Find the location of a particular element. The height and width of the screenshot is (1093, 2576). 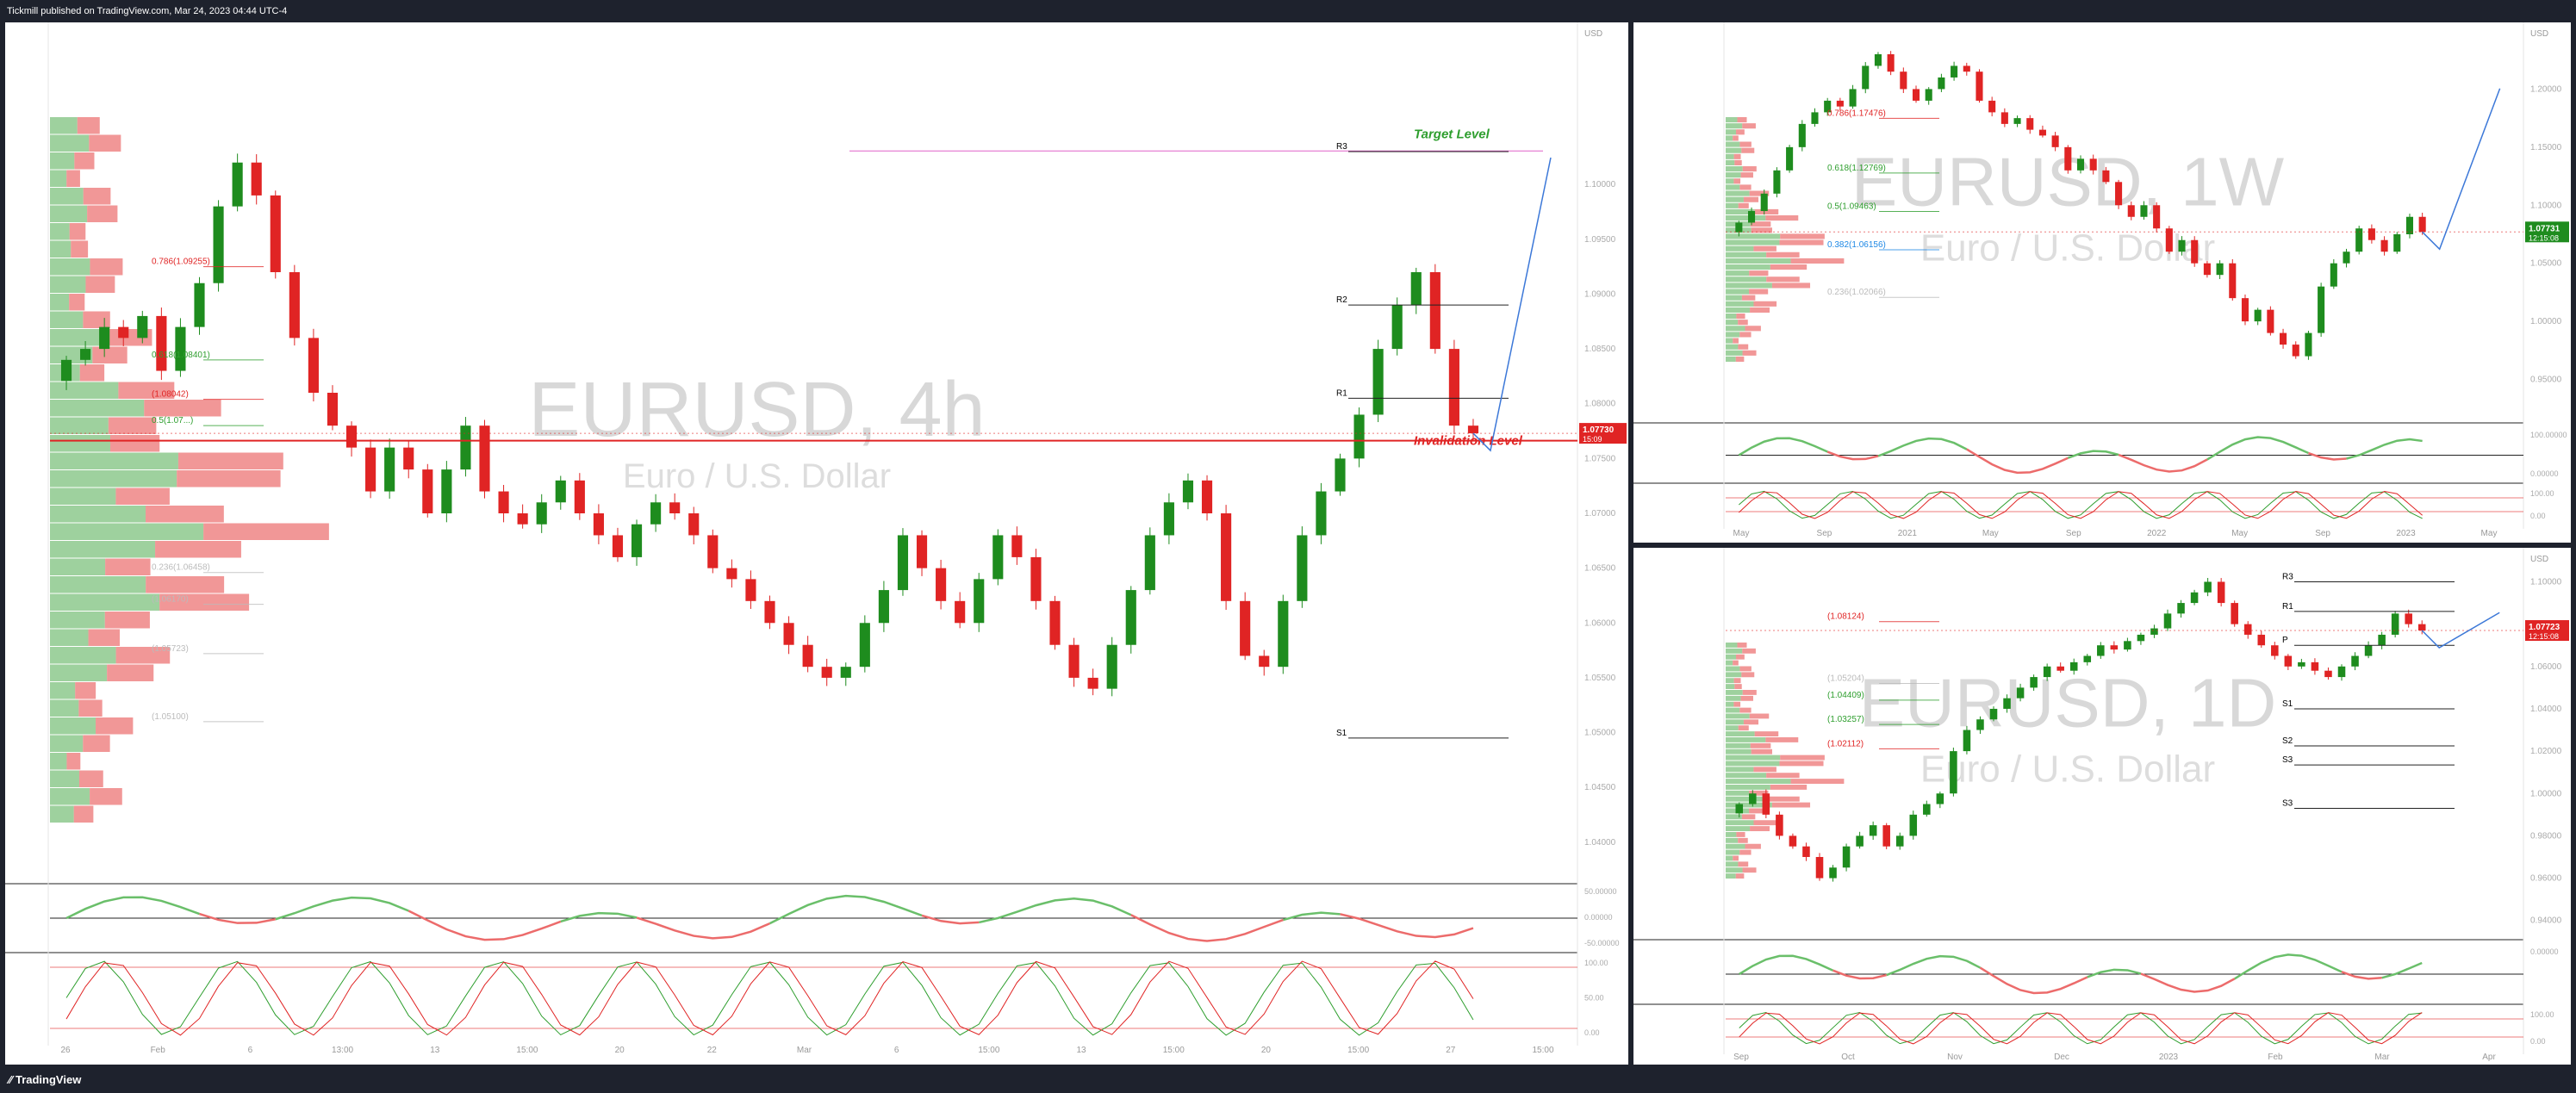

price-tick-label: 1.05000 is located at coordinates (2546, 264).